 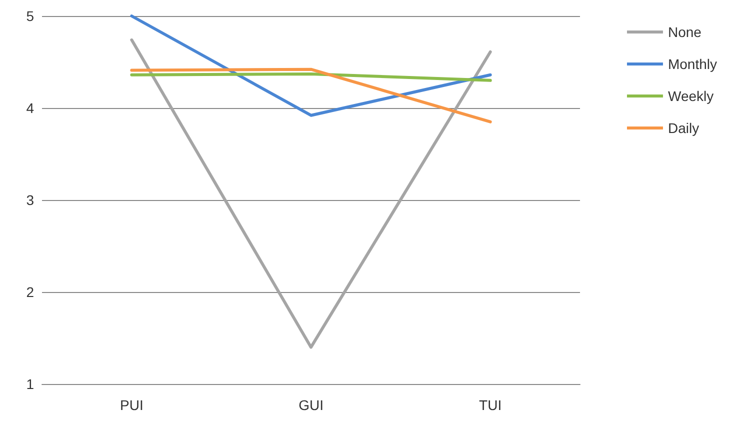 I want to click on y-tick-label: 2, so click(x=30, y=292).